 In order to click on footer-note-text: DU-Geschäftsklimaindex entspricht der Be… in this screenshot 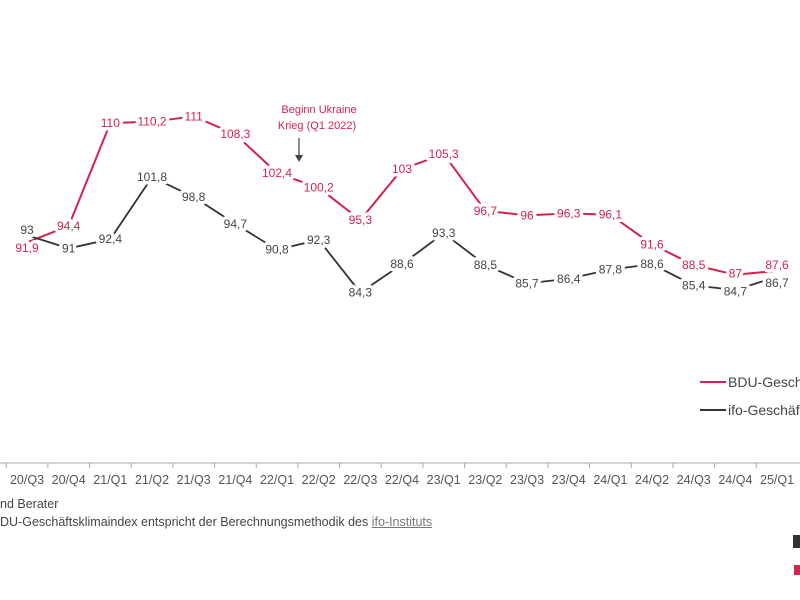, I will do `click(186, 522)`.